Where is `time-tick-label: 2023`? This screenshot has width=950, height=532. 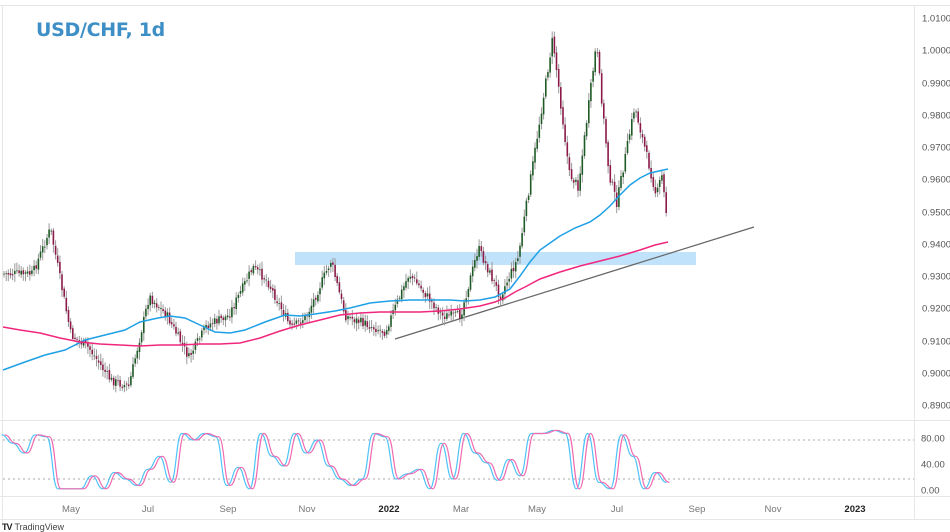
time-tick-label: 2023 is located at coordinates (855, 509).